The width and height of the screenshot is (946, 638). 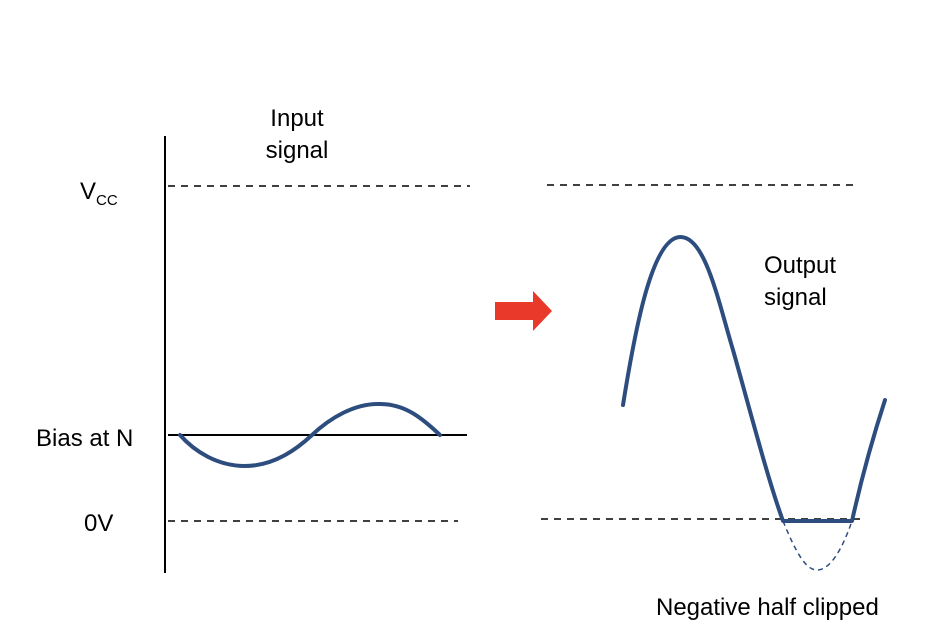 I want to click on input-signal-wave, so click(x=310, y=435).